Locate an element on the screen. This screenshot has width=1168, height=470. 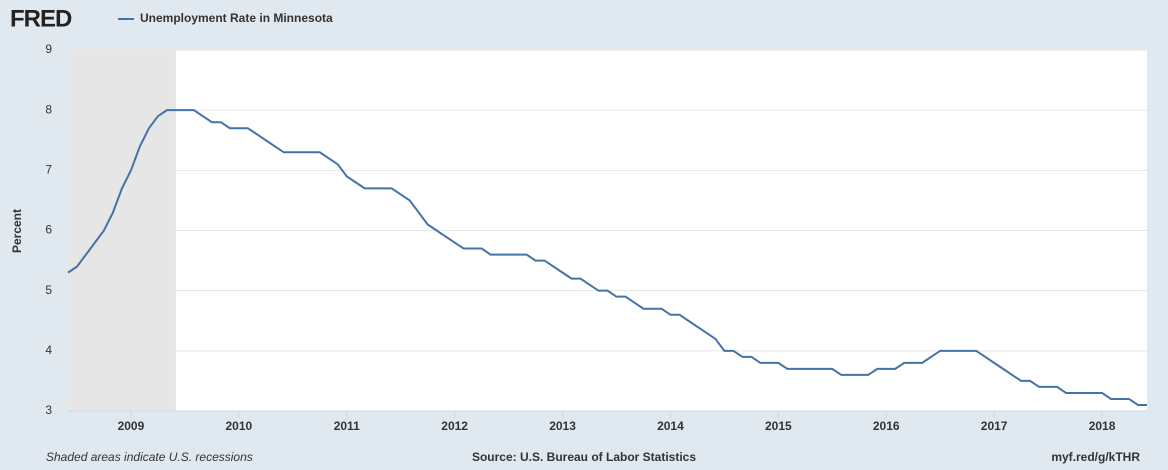
footer-note: Shaded areas indicate U.S. recessions is located at coordinates (149, 457).